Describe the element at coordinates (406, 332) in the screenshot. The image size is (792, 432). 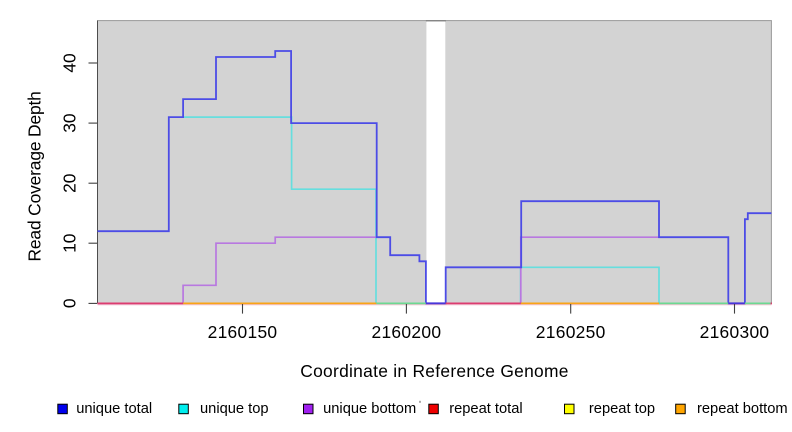
I see `svg-text: 2160200` at that location.